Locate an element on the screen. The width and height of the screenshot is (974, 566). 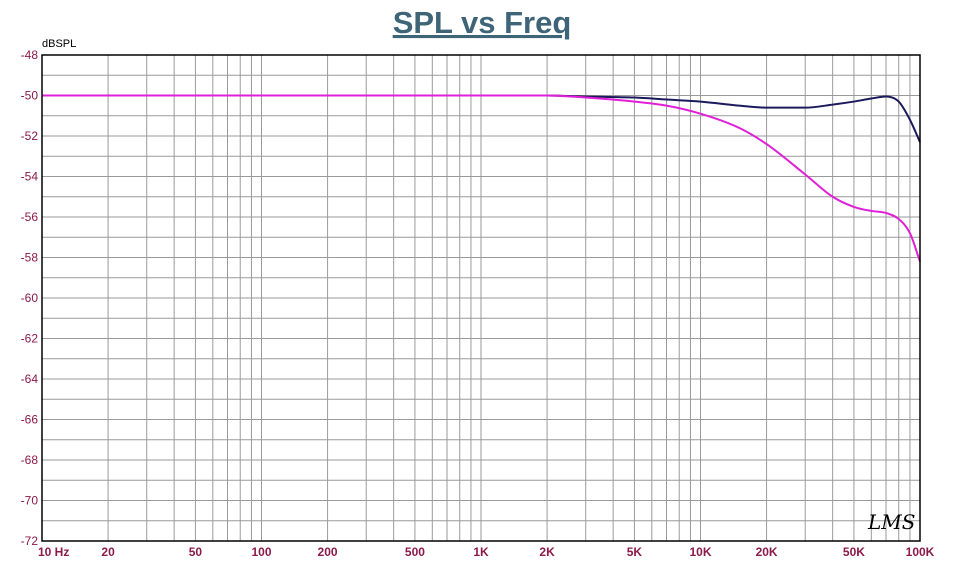
x-tick-label: 50K is located at coordinates (854, 552).